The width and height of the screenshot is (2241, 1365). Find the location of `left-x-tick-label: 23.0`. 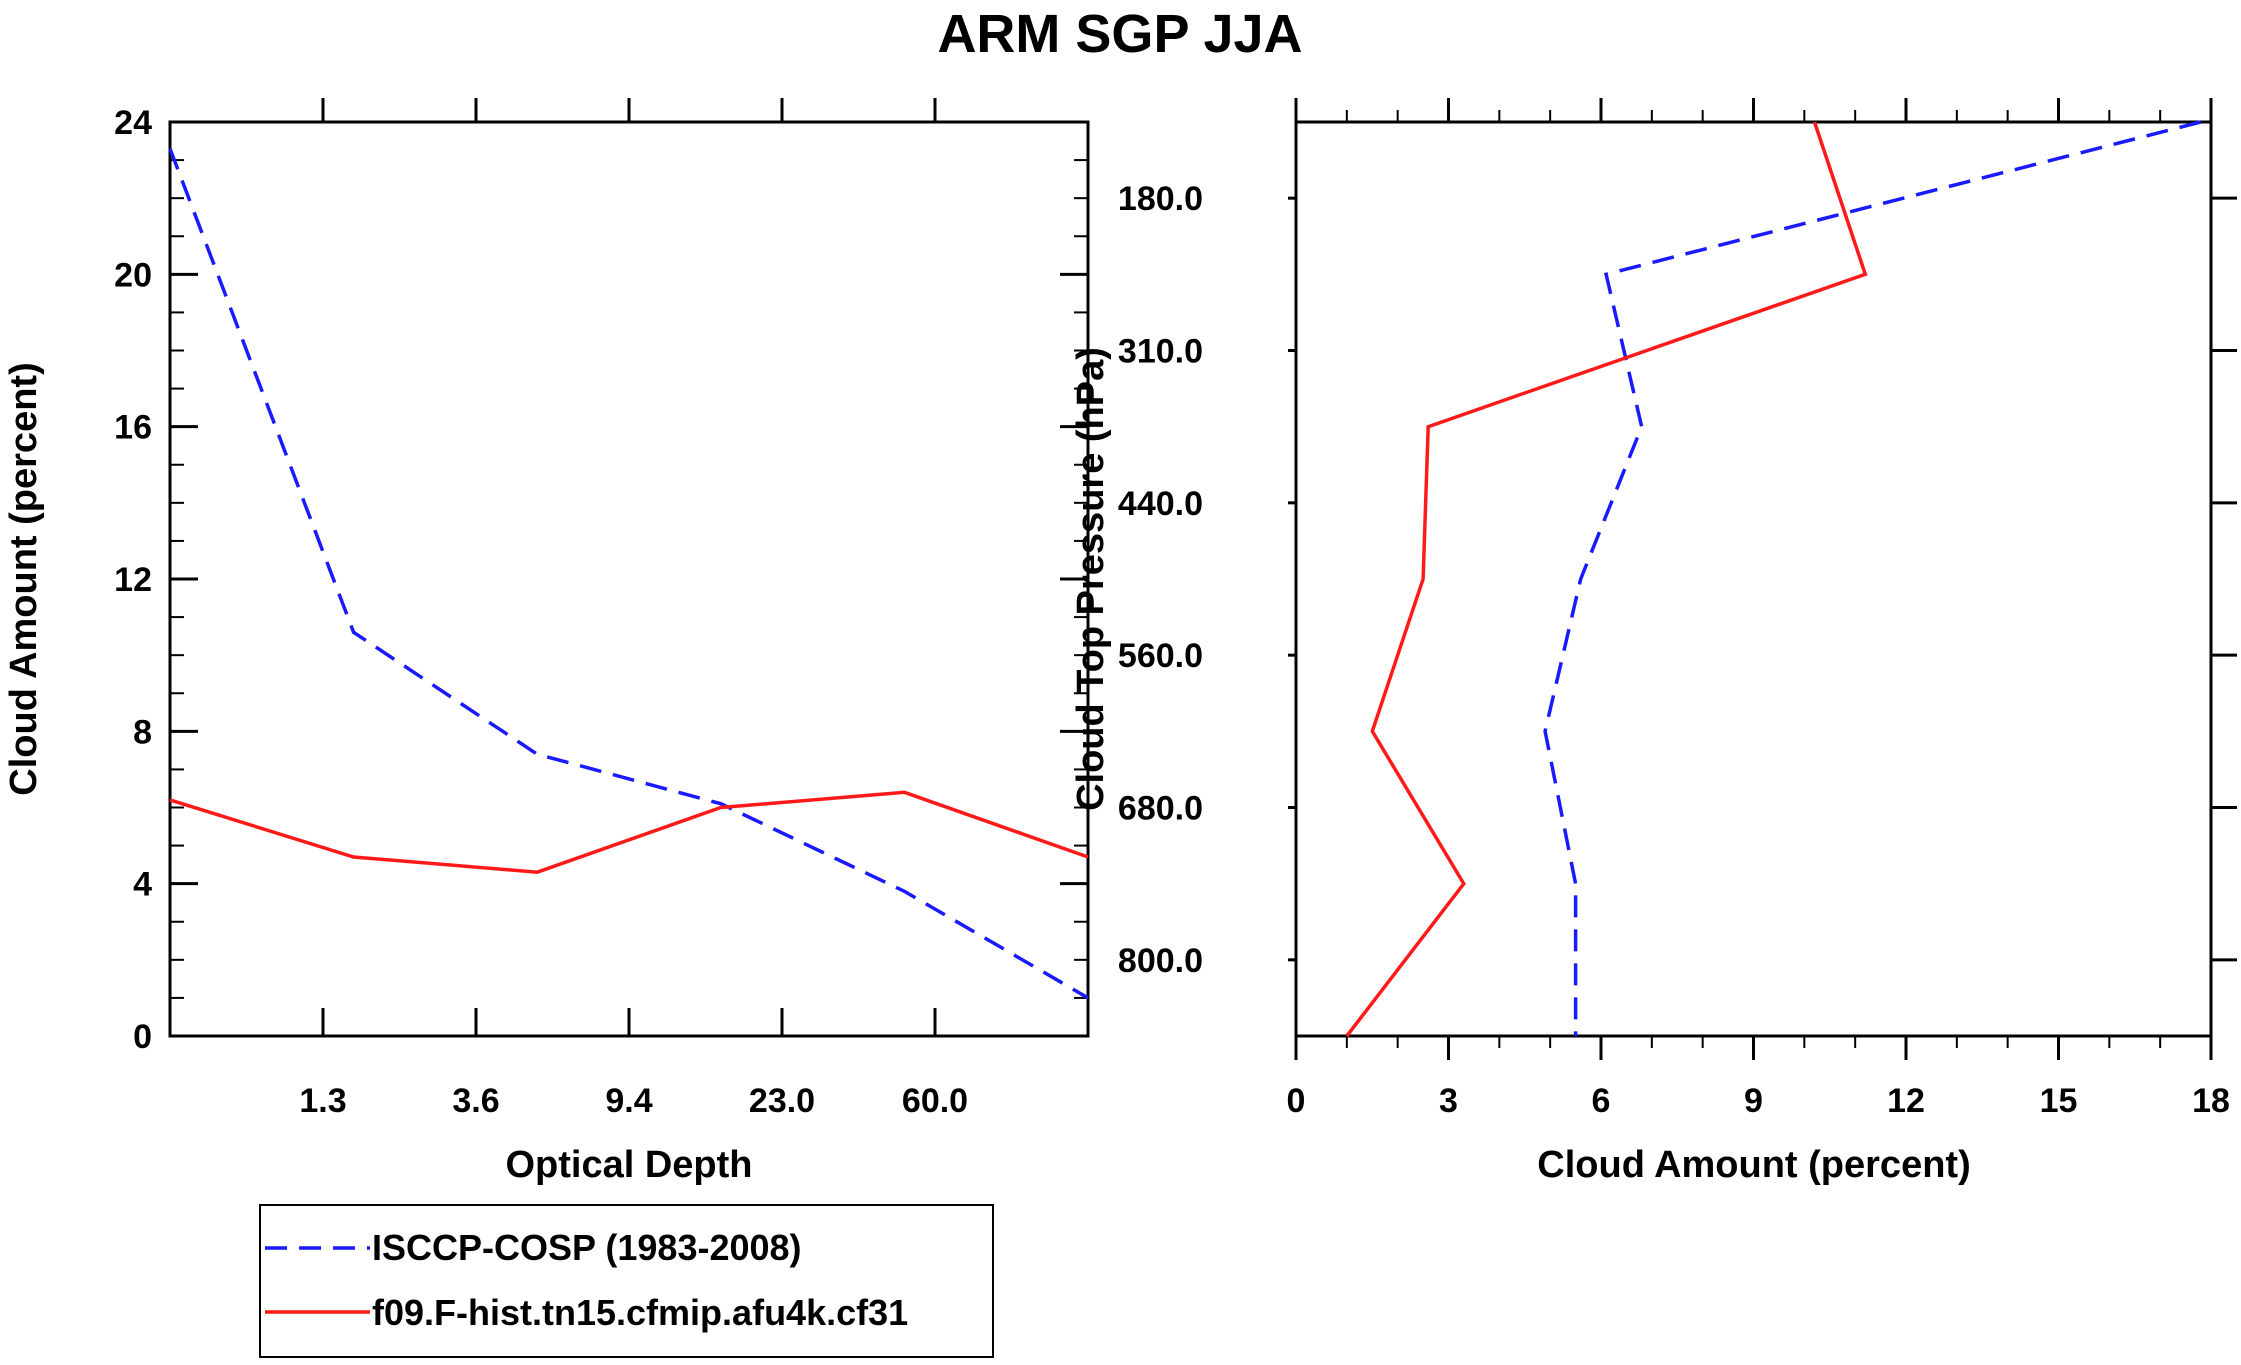

left-x-tick-label: 23.0 is located at coordinates (782, 1101).